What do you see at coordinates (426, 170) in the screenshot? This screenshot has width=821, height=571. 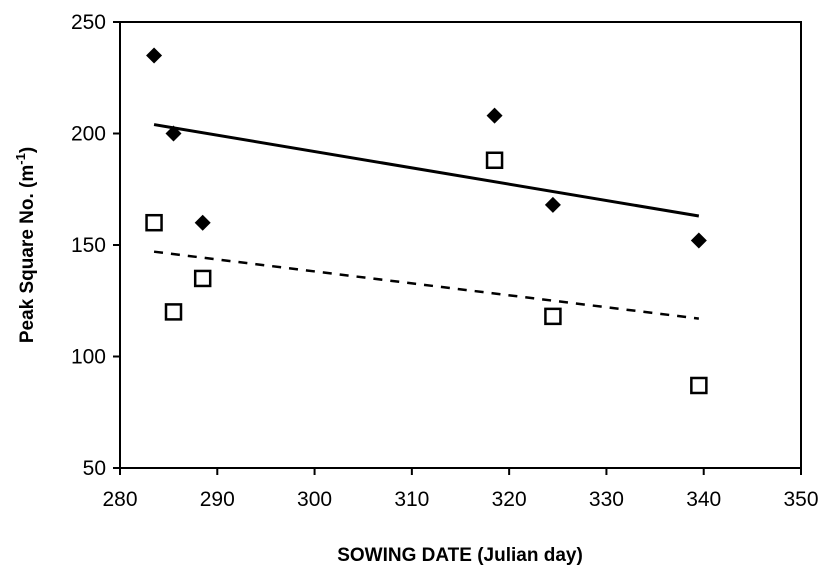 I see `solid-trendline` at bounding box center [426, 170].